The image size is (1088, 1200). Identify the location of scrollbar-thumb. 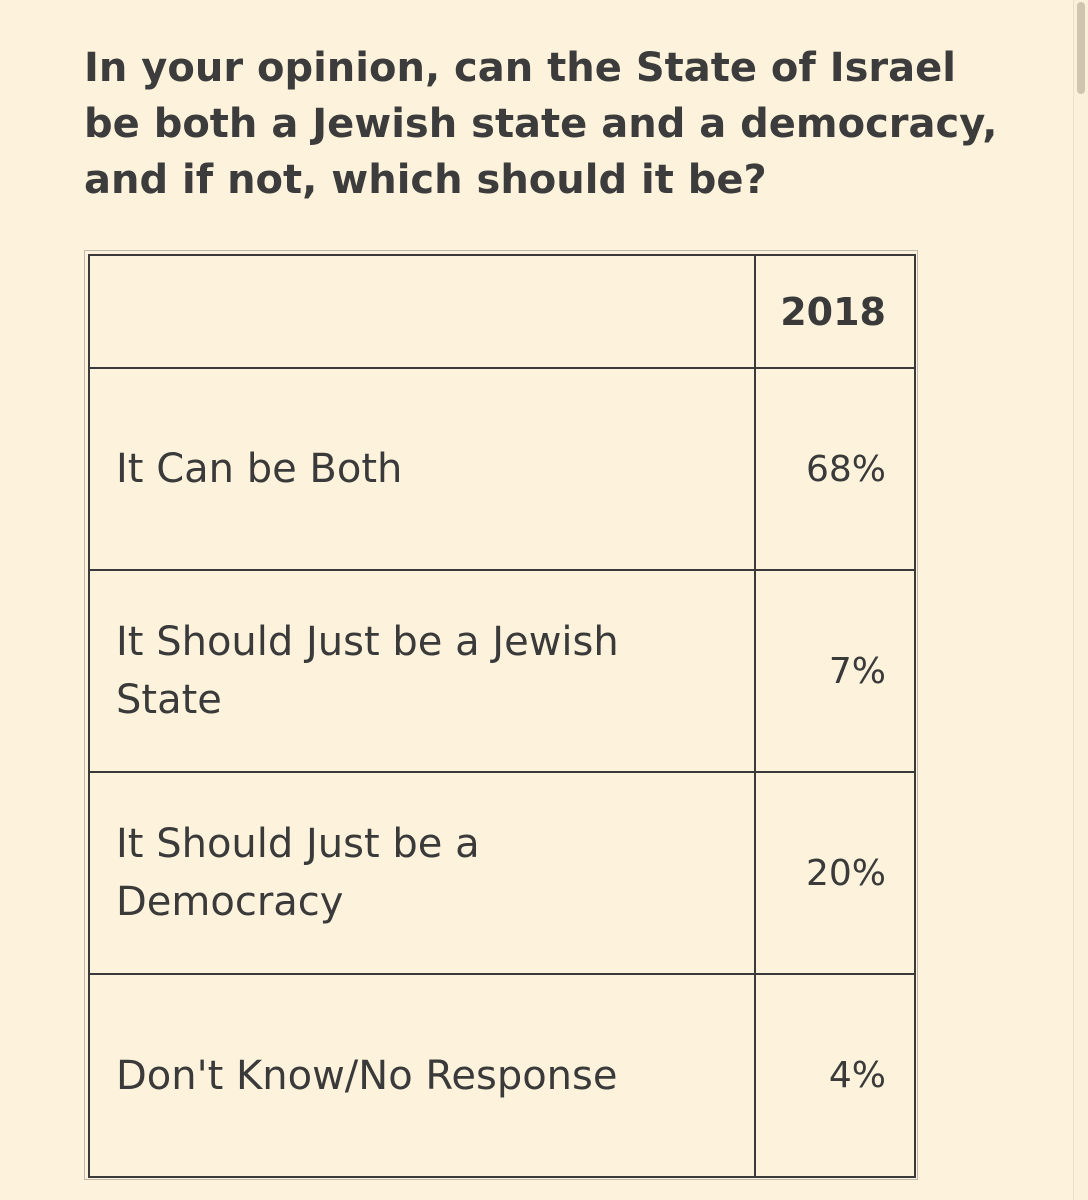
(1081, 48).